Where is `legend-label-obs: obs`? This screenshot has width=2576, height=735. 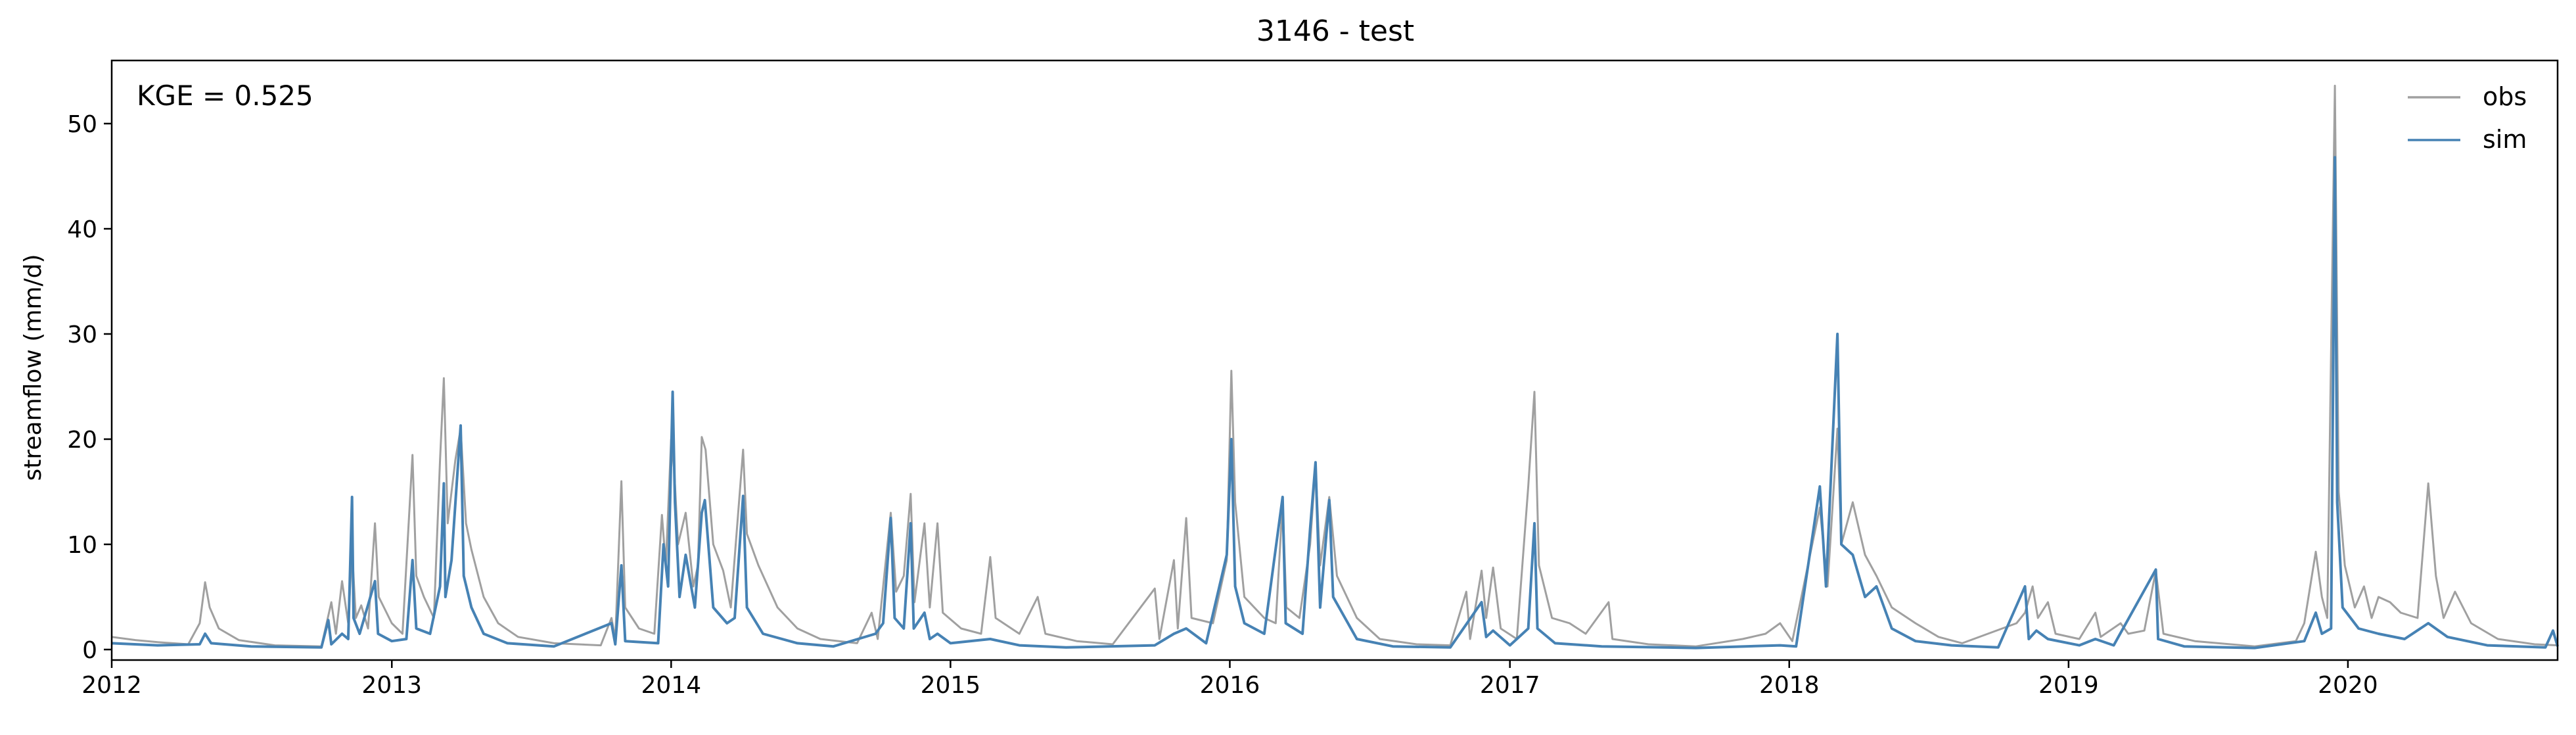
legend-label-obs: obs is located at coordinates (2505, 96).